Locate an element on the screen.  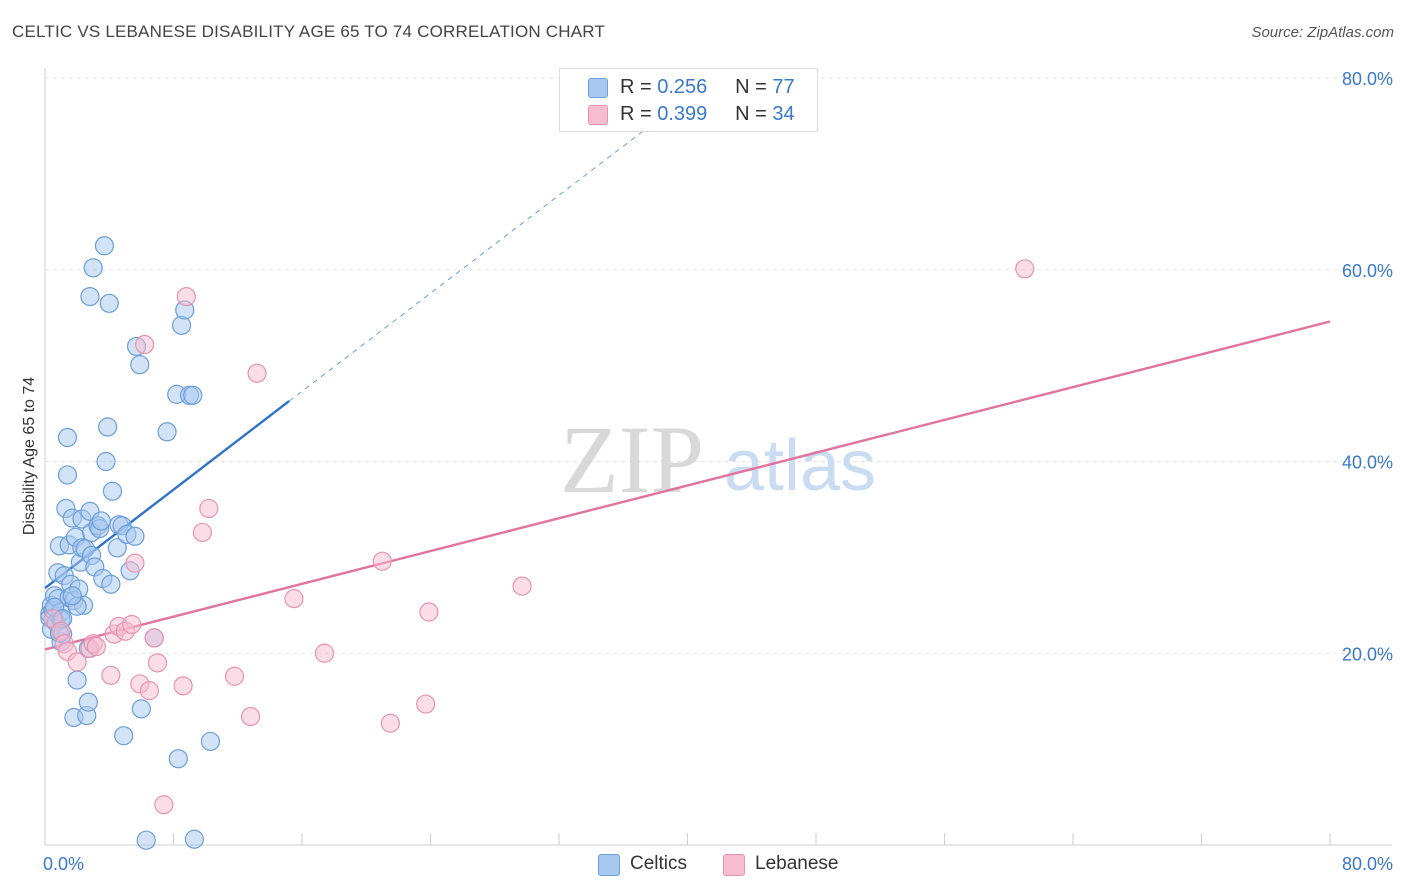
lebanese-r-value: 0.399 is located at coordinates (682, 114).